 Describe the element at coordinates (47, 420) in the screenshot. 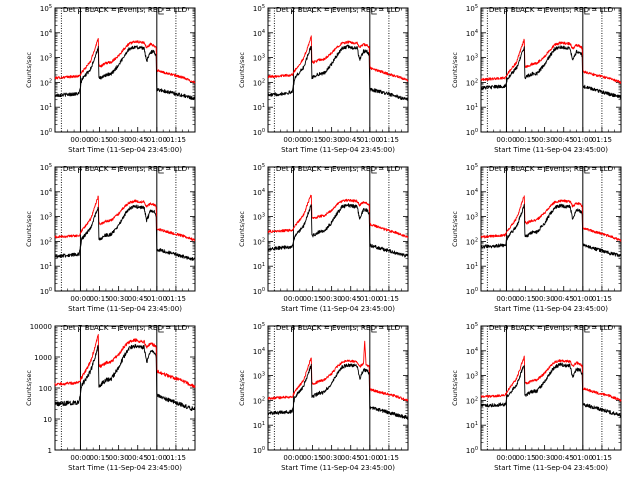

I see `y-tick-label: 10` at that location.